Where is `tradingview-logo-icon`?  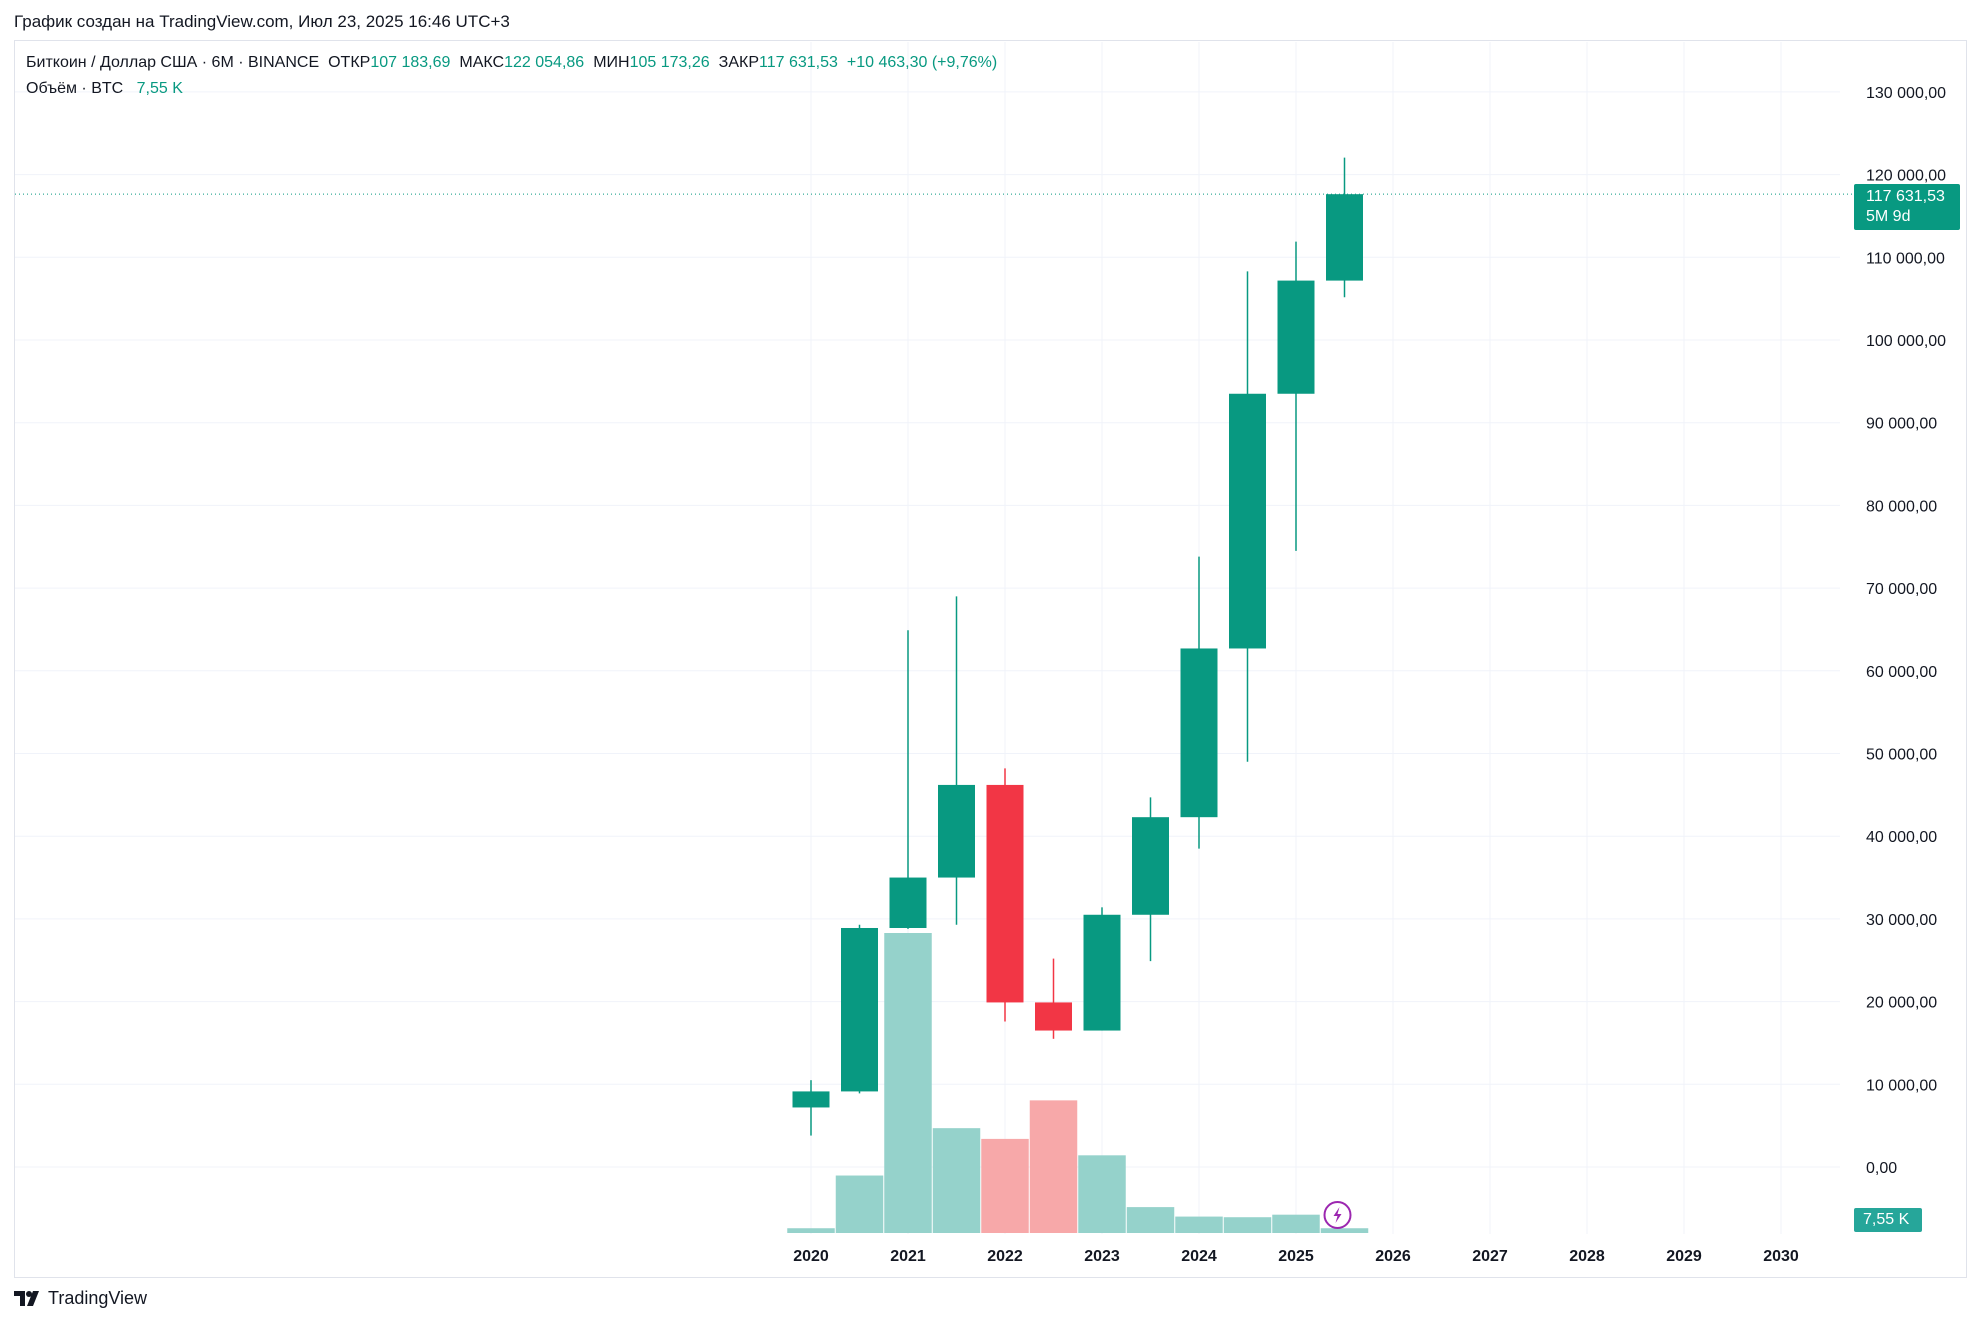 tradingview-logo-icon is located at coordinates (26, 1298).